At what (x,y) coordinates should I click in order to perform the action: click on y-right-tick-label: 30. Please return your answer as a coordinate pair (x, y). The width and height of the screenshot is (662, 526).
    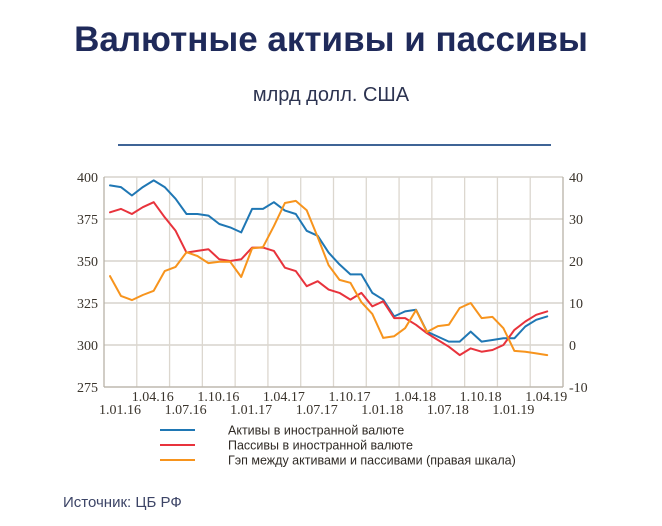
    Looking at the image, I should click on (576, 220).